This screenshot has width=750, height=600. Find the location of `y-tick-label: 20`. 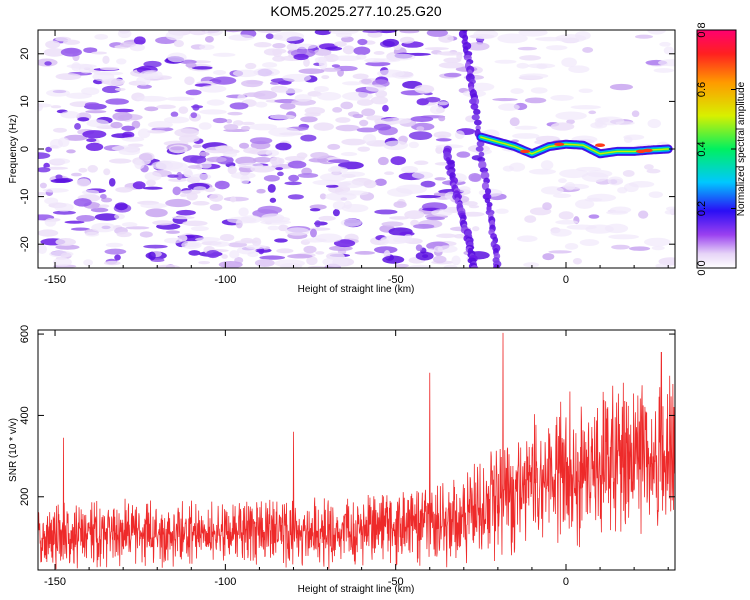

y-tick-label: 20 is located at coordinates (25, 54).